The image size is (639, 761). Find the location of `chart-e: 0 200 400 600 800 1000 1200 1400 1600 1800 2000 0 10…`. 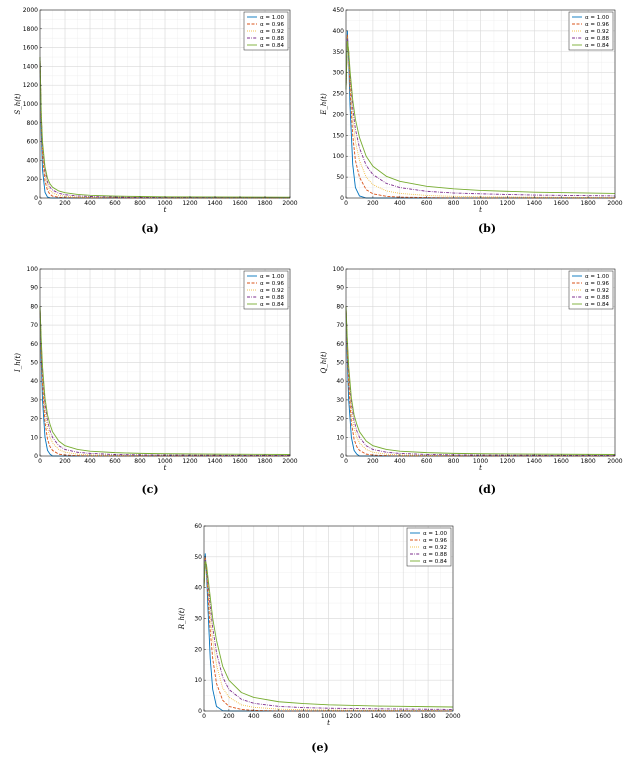

chart-e: 0 200 400 600 800 1000 1200 1400 1600 1800 2000 0 10… is located at coordinates (319, 625).